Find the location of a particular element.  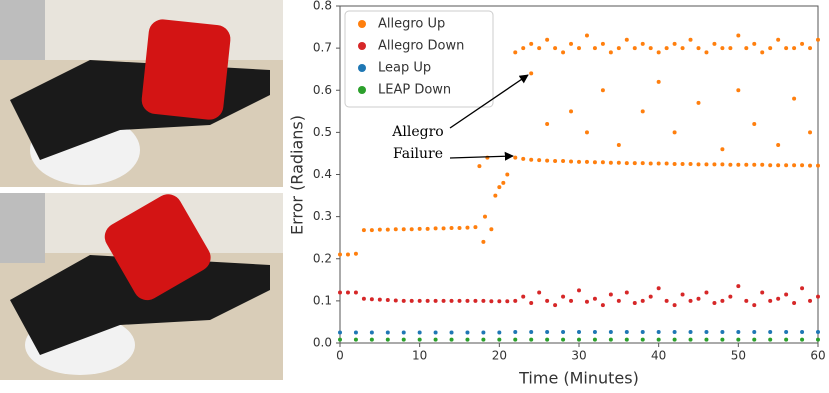

x-tick-label: 20 is located at coordinates (499, 356).